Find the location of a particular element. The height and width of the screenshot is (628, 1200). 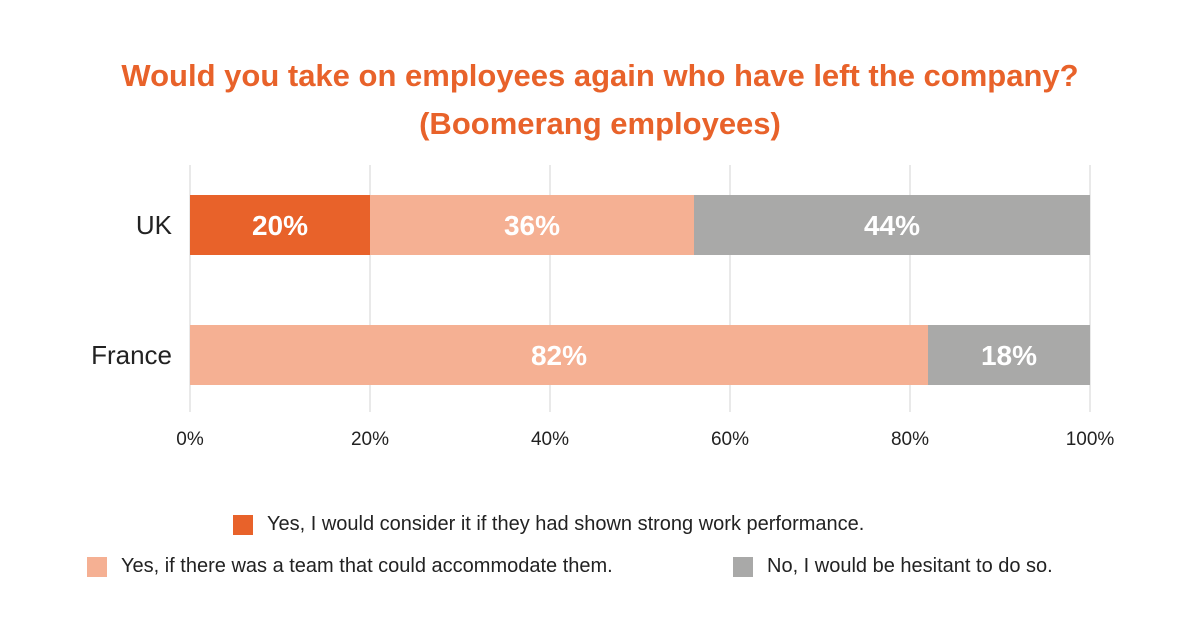

x-tick-label: 0% is located at coordinates (190, 439).